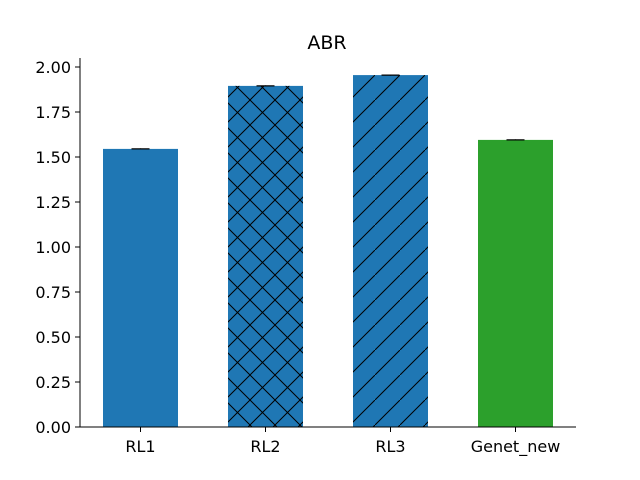 This screenshot has width=640, height=480. Describe the element at coordinates (140, 287) in the screenshot. I see `bar-rl1` at that location.